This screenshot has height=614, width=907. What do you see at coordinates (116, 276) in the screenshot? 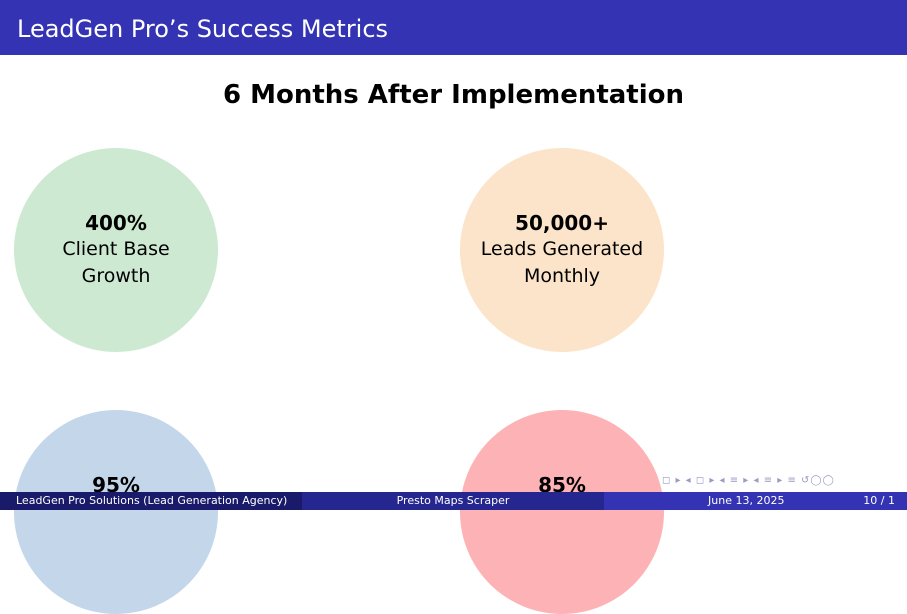
I see `metric-label: Growth` at bounding box center [116, 276].